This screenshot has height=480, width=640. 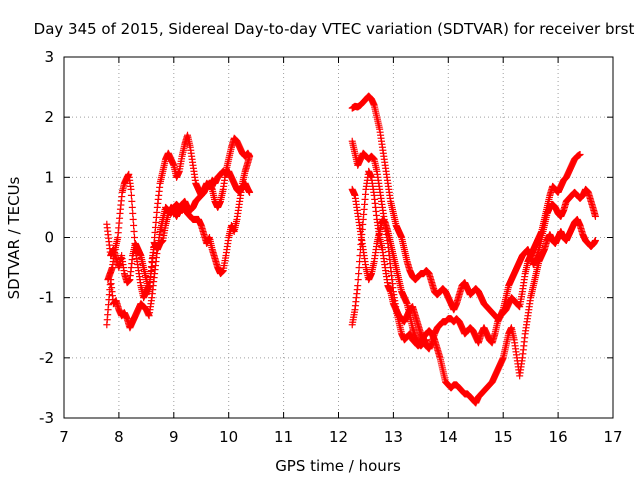 I want to click on y-tick-label: -3, so click(x=46, y=418).